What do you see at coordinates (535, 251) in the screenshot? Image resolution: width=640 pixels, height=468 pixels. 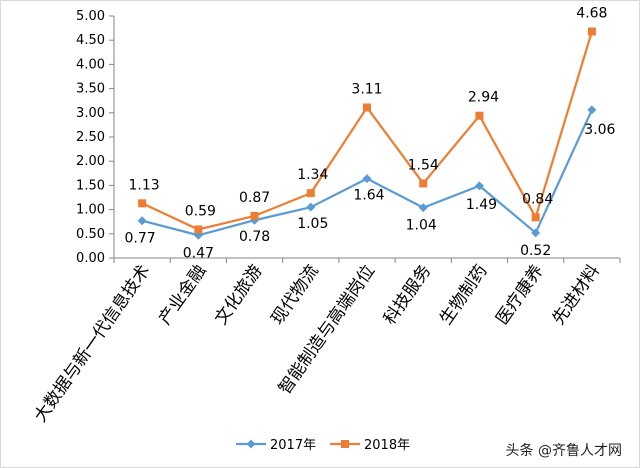 I see `data-label: 0.52` at bounding box center [535, 251].